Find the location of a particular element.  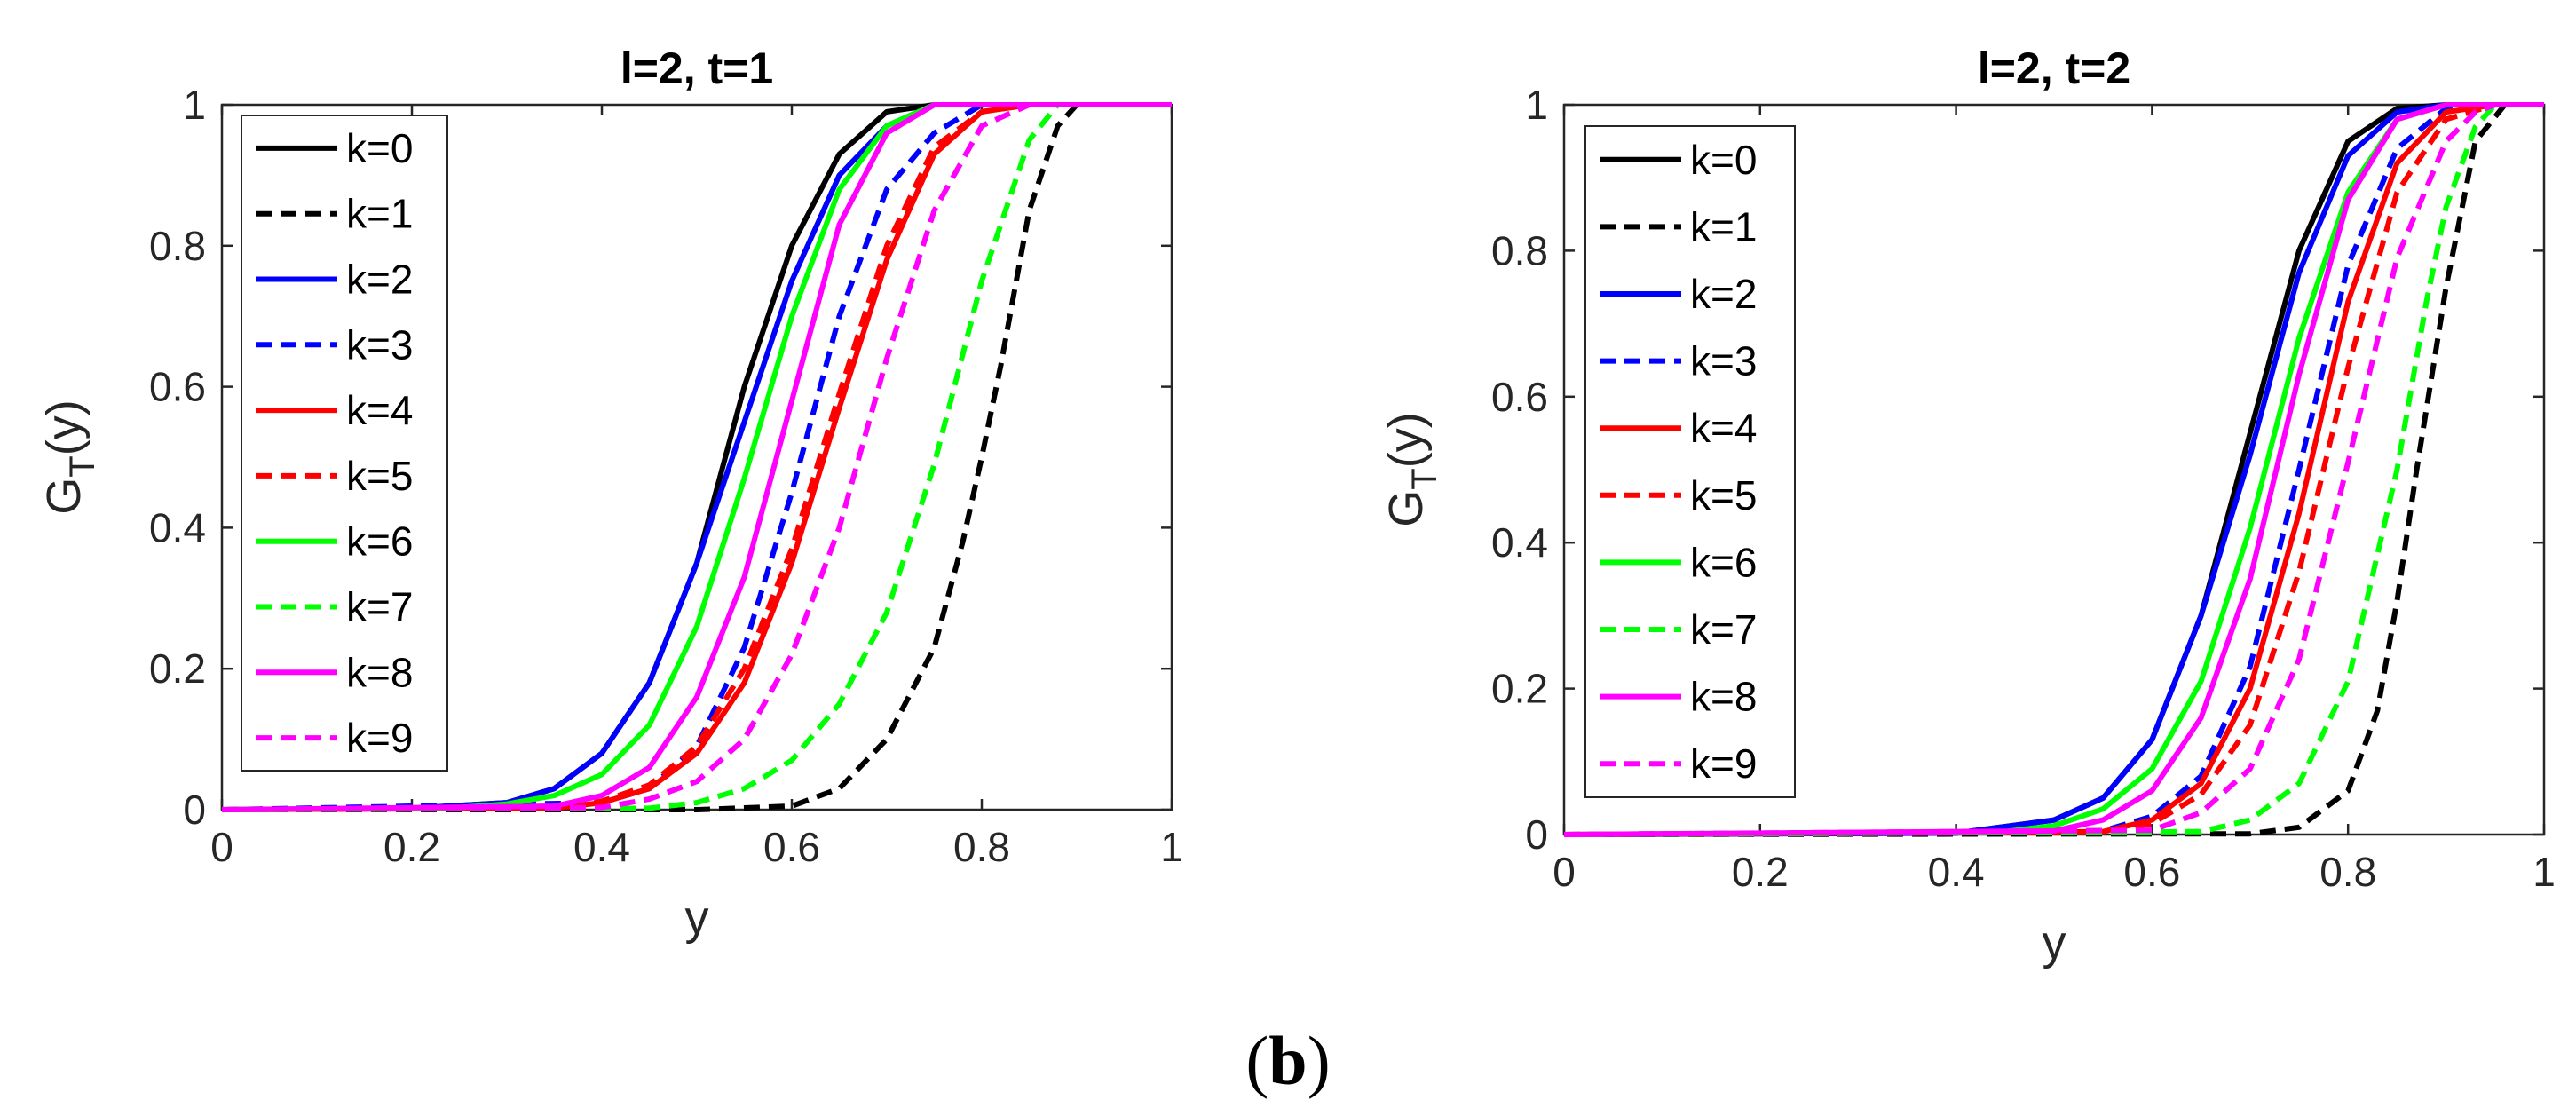

chart-title: l=2, t=1 is located at coordinates (696, 68).